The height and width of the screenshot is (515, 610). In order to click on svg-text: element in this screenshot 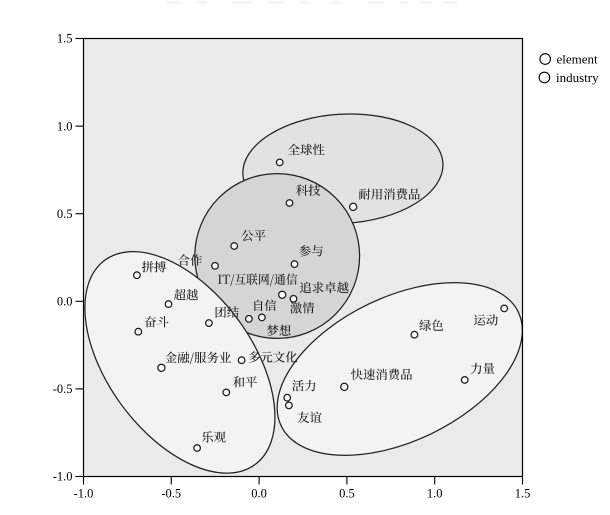, I will do `click(578, 59)`.